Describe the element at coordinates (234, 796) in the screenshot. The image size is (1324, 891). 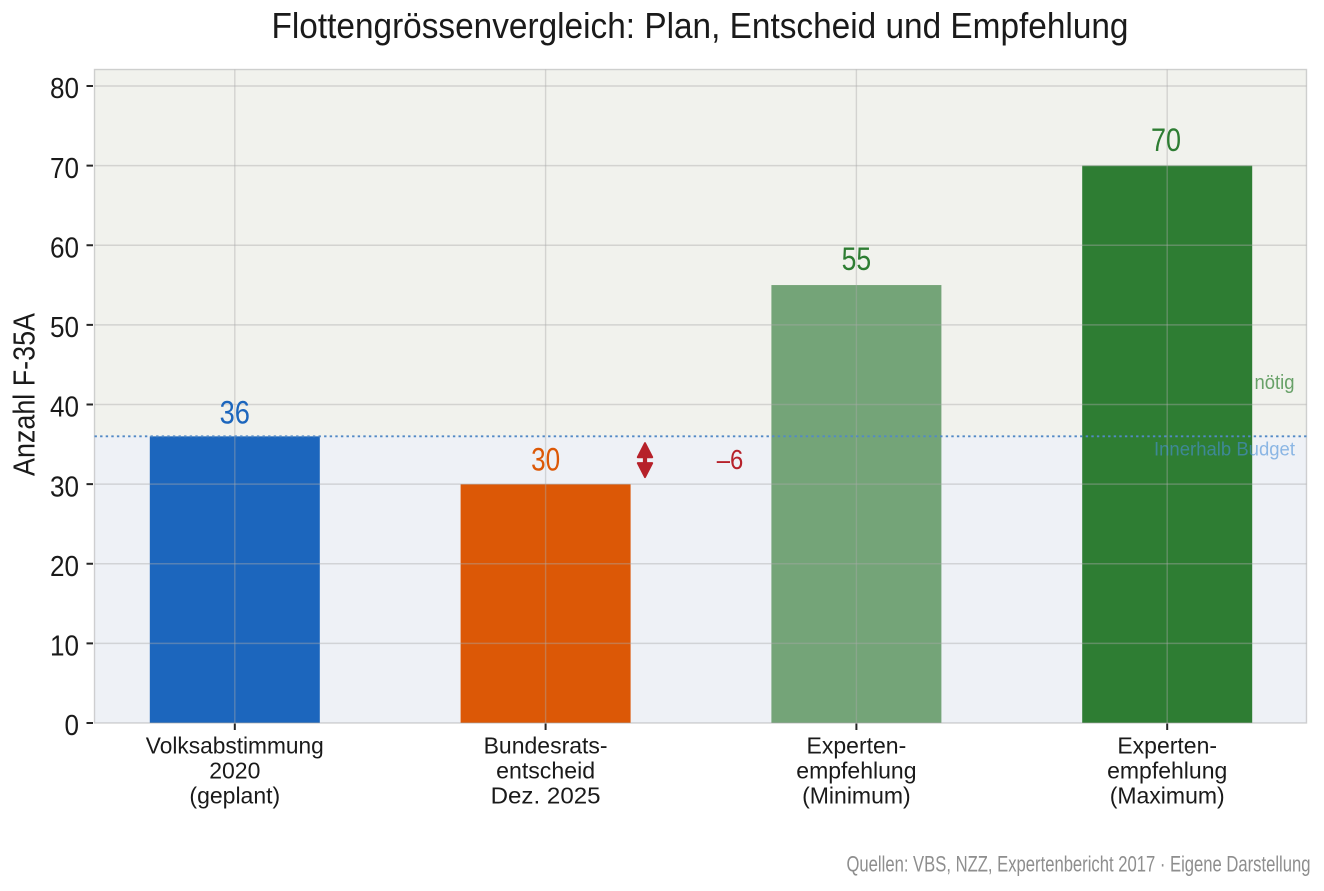
I see `svg-text: (geplant)` at that location.